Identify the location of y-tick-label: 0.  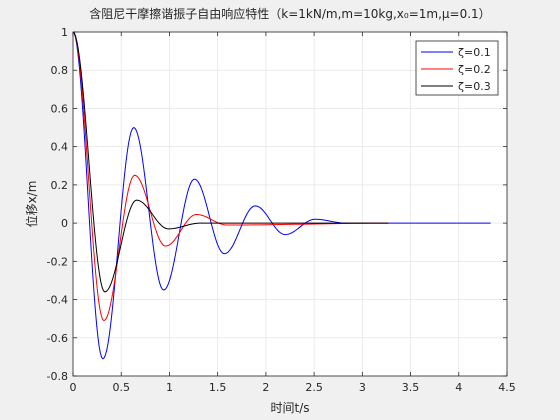
(64, 223).